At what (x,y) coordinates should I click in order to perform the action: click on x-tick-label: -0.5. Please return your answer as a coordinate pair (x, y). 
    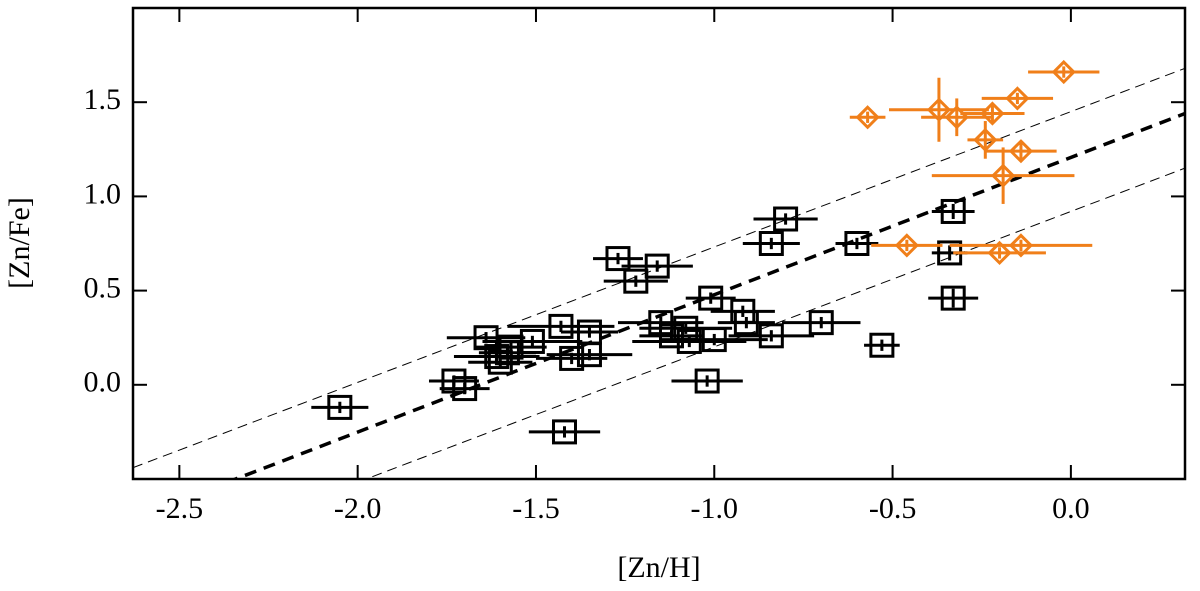
    Looking at the image, I should click on (893, 508).